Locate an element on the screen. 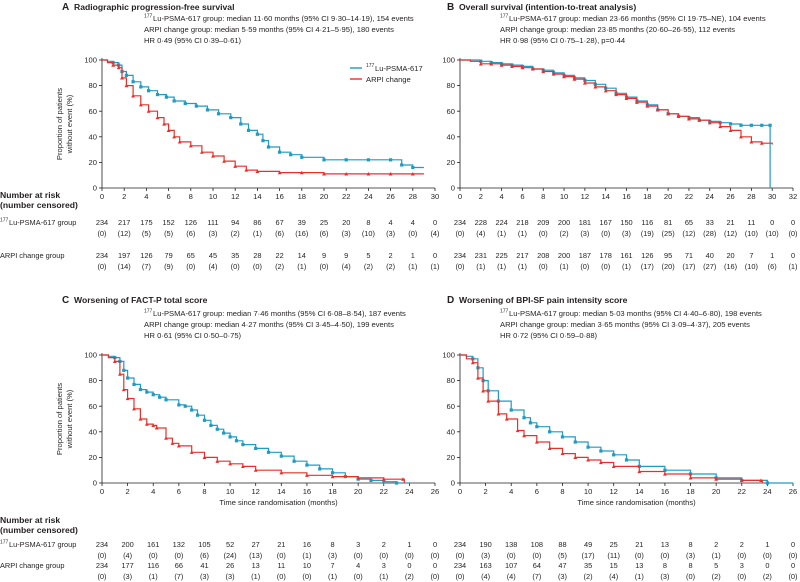 This screenshot has height=582, width=800. x-tick-label: 18 is located at coordinates (332, 491).